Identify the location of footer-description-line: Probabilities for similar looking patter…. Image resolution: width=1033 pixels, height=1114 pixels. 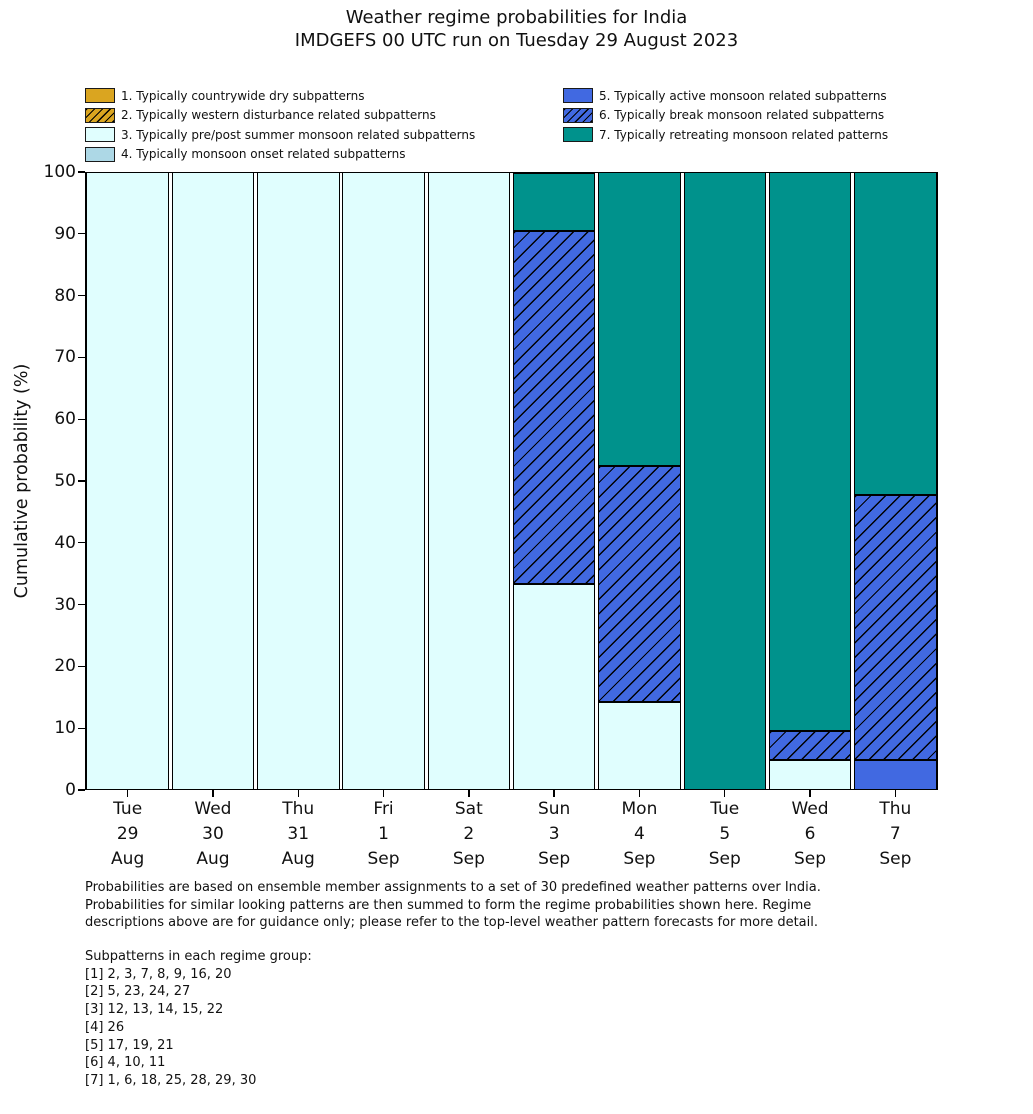
(448, 905).